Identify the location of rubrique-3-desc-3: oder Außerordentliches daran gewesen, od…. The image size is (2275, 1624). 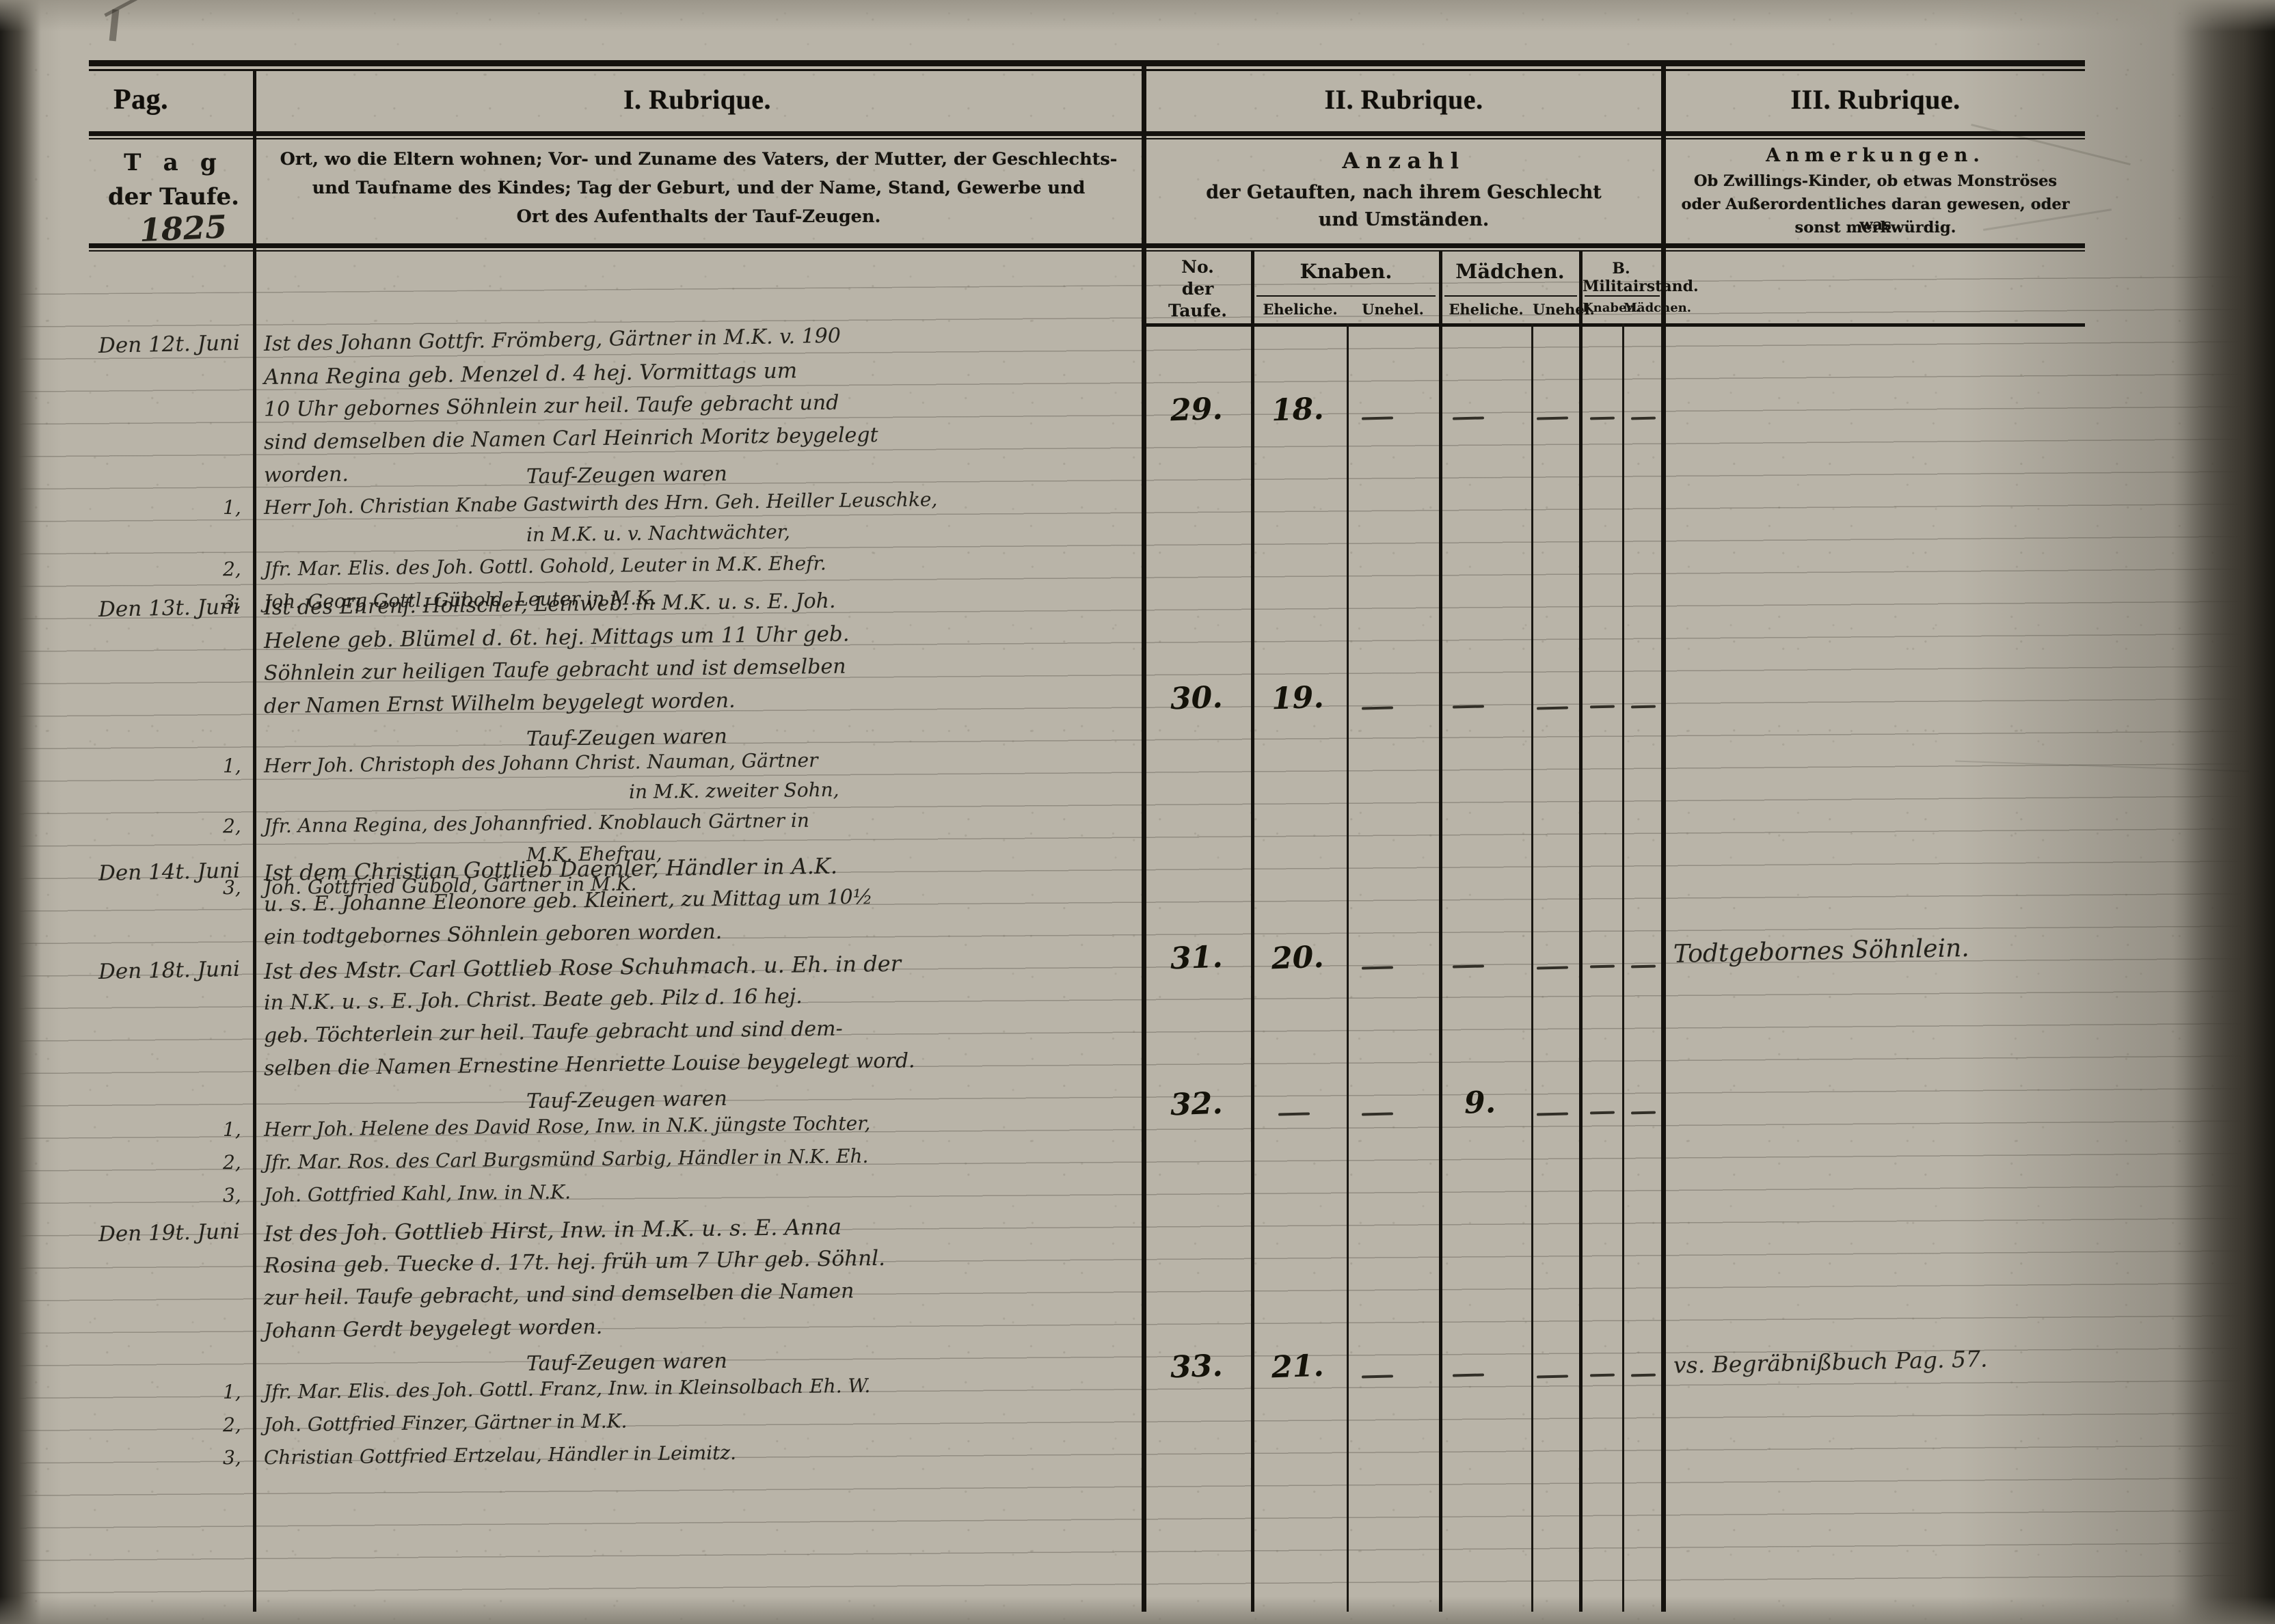
(1875, 215).